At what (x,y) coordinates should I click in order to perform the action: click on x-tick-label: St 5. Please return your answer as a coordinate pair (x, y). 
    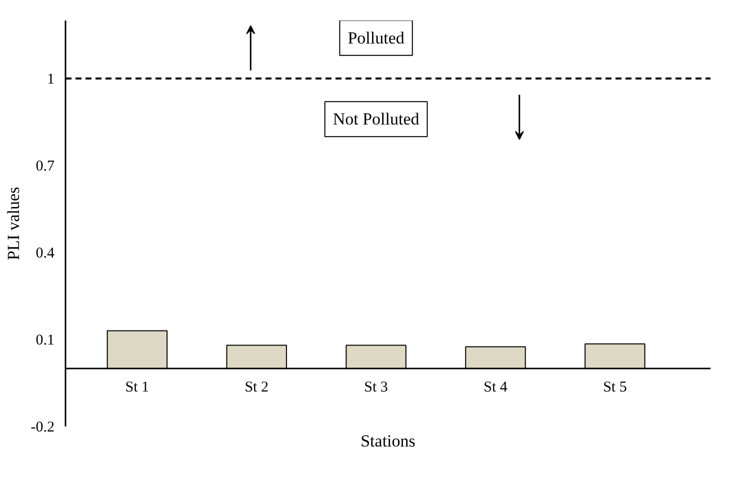
    Looking at the image, I should click on (615, 388).